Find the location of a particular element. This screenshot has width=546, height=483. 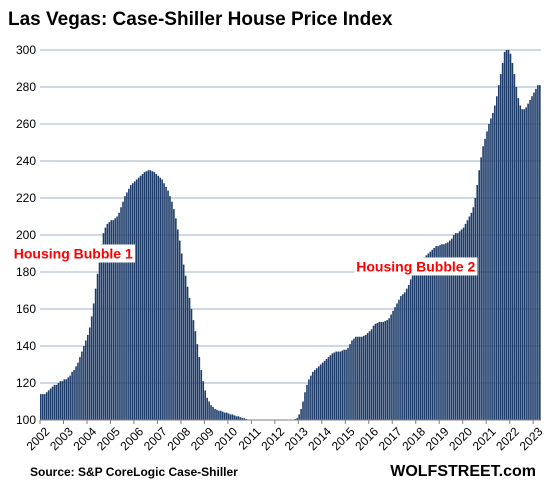

x-tick-label: 2009 is located at coordinates (202, 438).